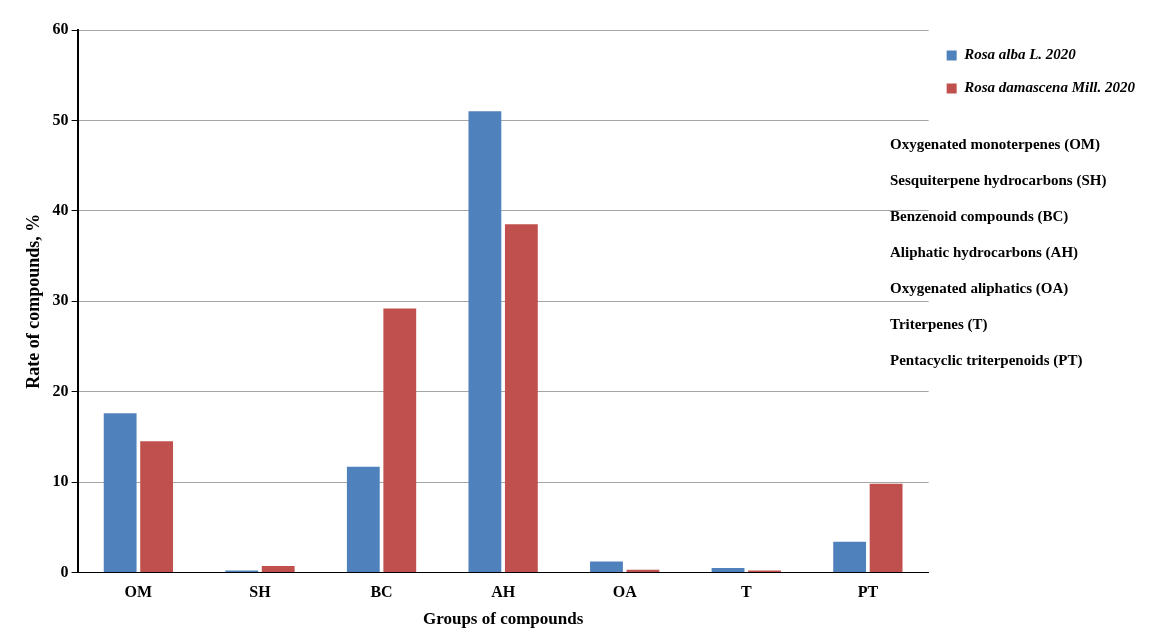 The image size is (1155, 644). I want to click on annotation: Pentacyclic triterpenoids (PT), so click(987, 360).